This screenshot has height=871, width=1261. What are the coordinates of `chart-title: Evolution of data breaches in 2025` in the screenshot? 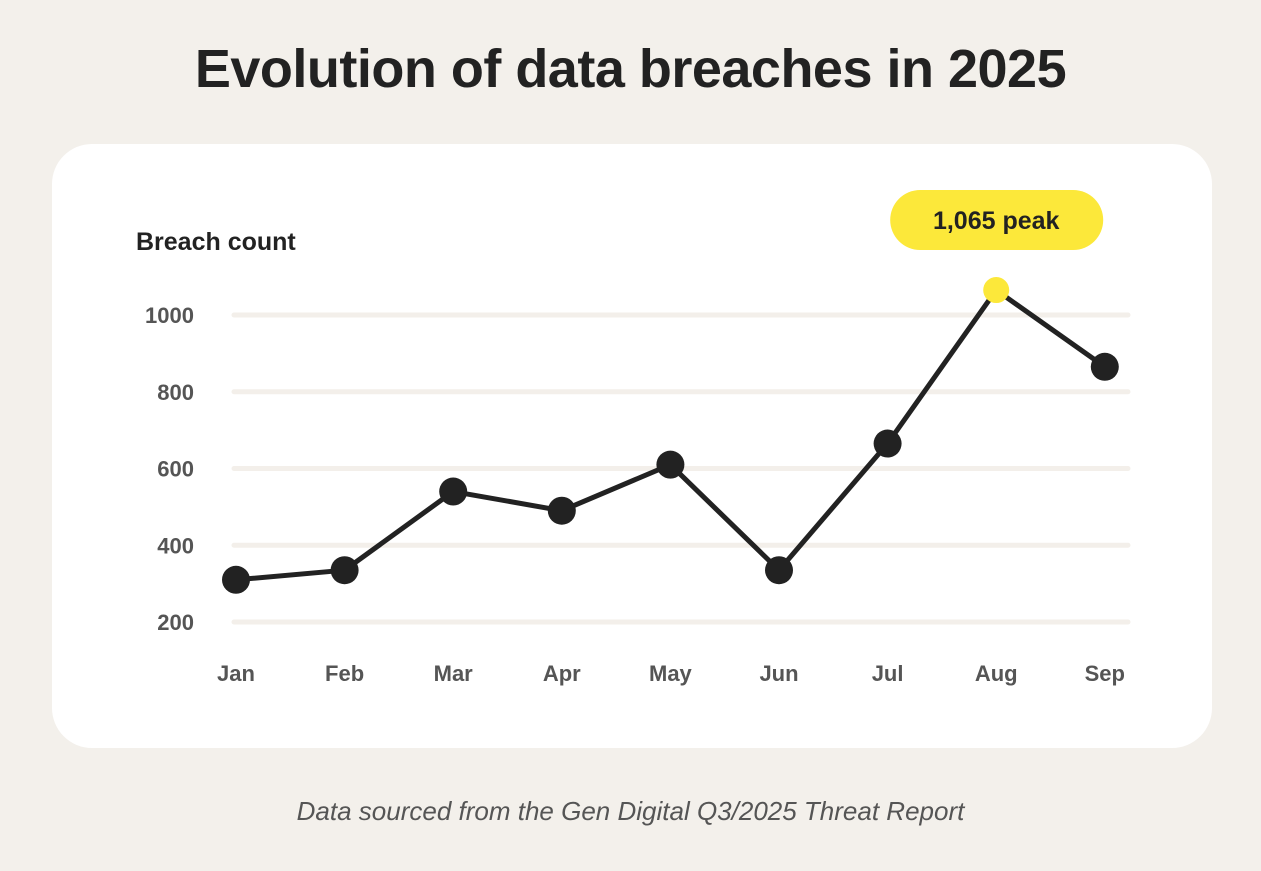 It's located at (630, 69).